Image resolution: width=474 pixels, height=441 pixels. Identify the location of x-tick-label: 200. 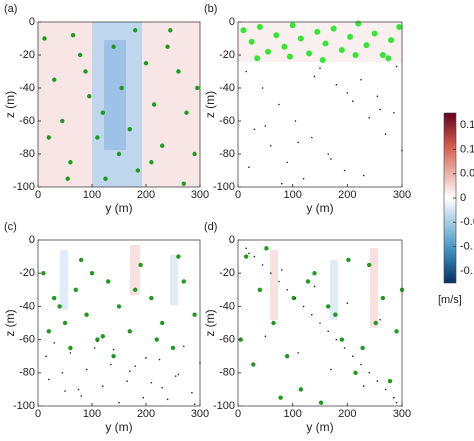
(347, 195).